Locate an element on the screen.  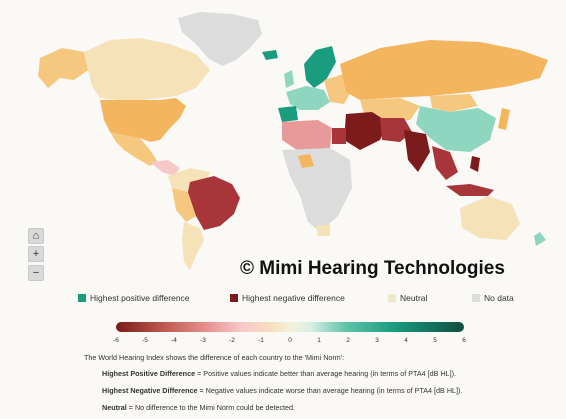
legend-neutral: Neutral is located at coordinates (407, 298).